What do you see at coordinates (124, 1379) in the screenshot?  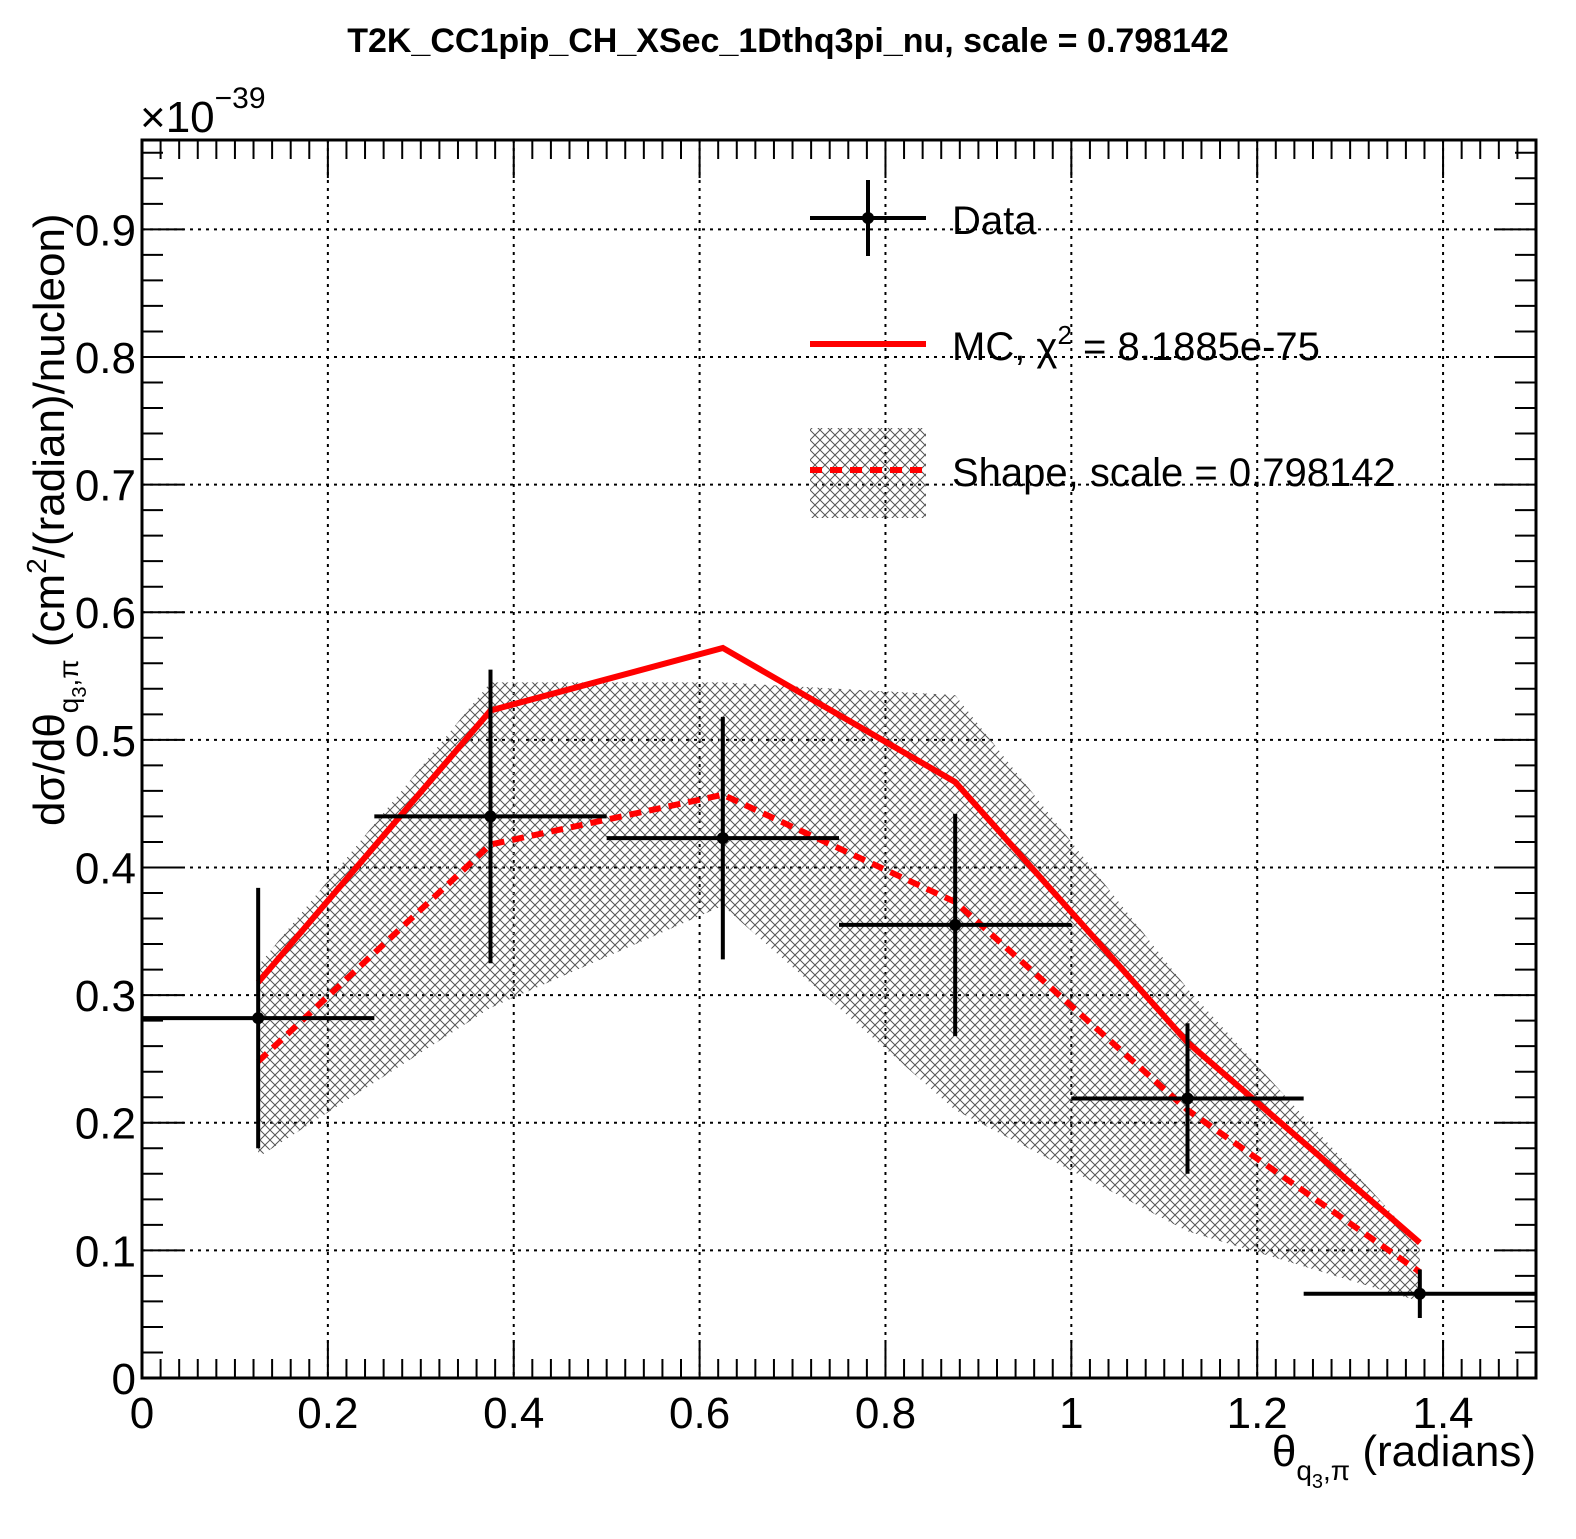 I see `y-tick-label: 0` at bounding box center [124, 1379].